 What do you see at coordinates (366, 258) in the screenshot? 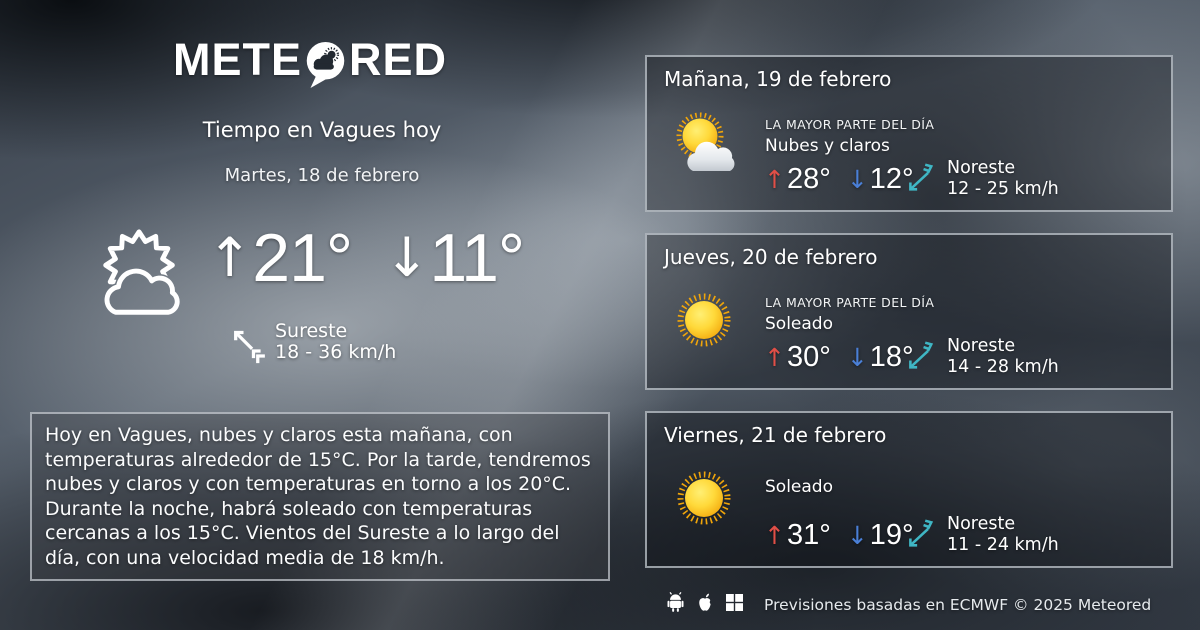
I see `today-temperatures: ↑ 21° ↓ 11°` at bounding box center [366, 258].